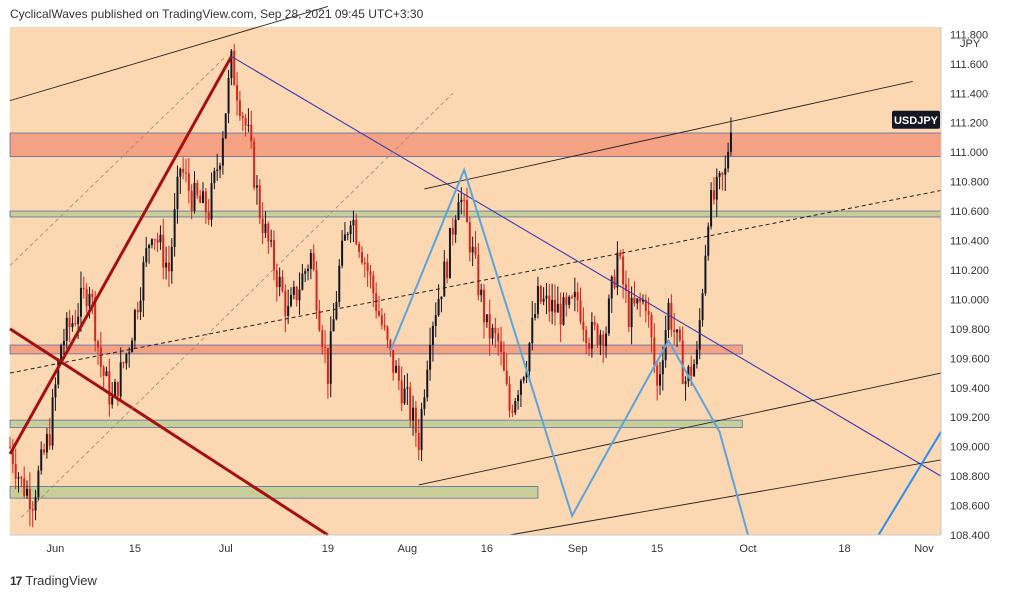 This screenshot has width=1009, height=603. What do you see at coordinates (56, 549) in the screenshot?
I see `time-tick-label: Jun` at bounding box center [56, 549].